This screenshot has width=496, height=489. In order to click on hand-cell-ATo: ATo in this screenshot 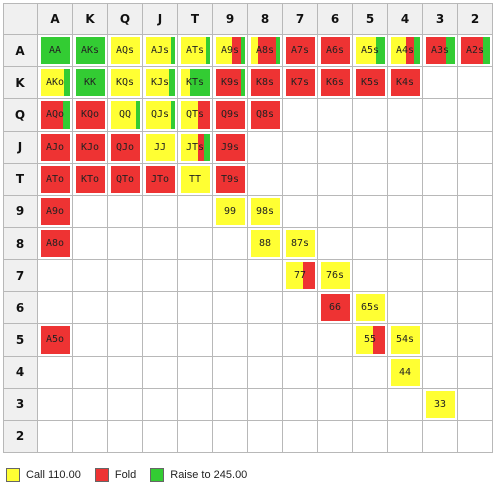, I will do `click(55, 179)`.